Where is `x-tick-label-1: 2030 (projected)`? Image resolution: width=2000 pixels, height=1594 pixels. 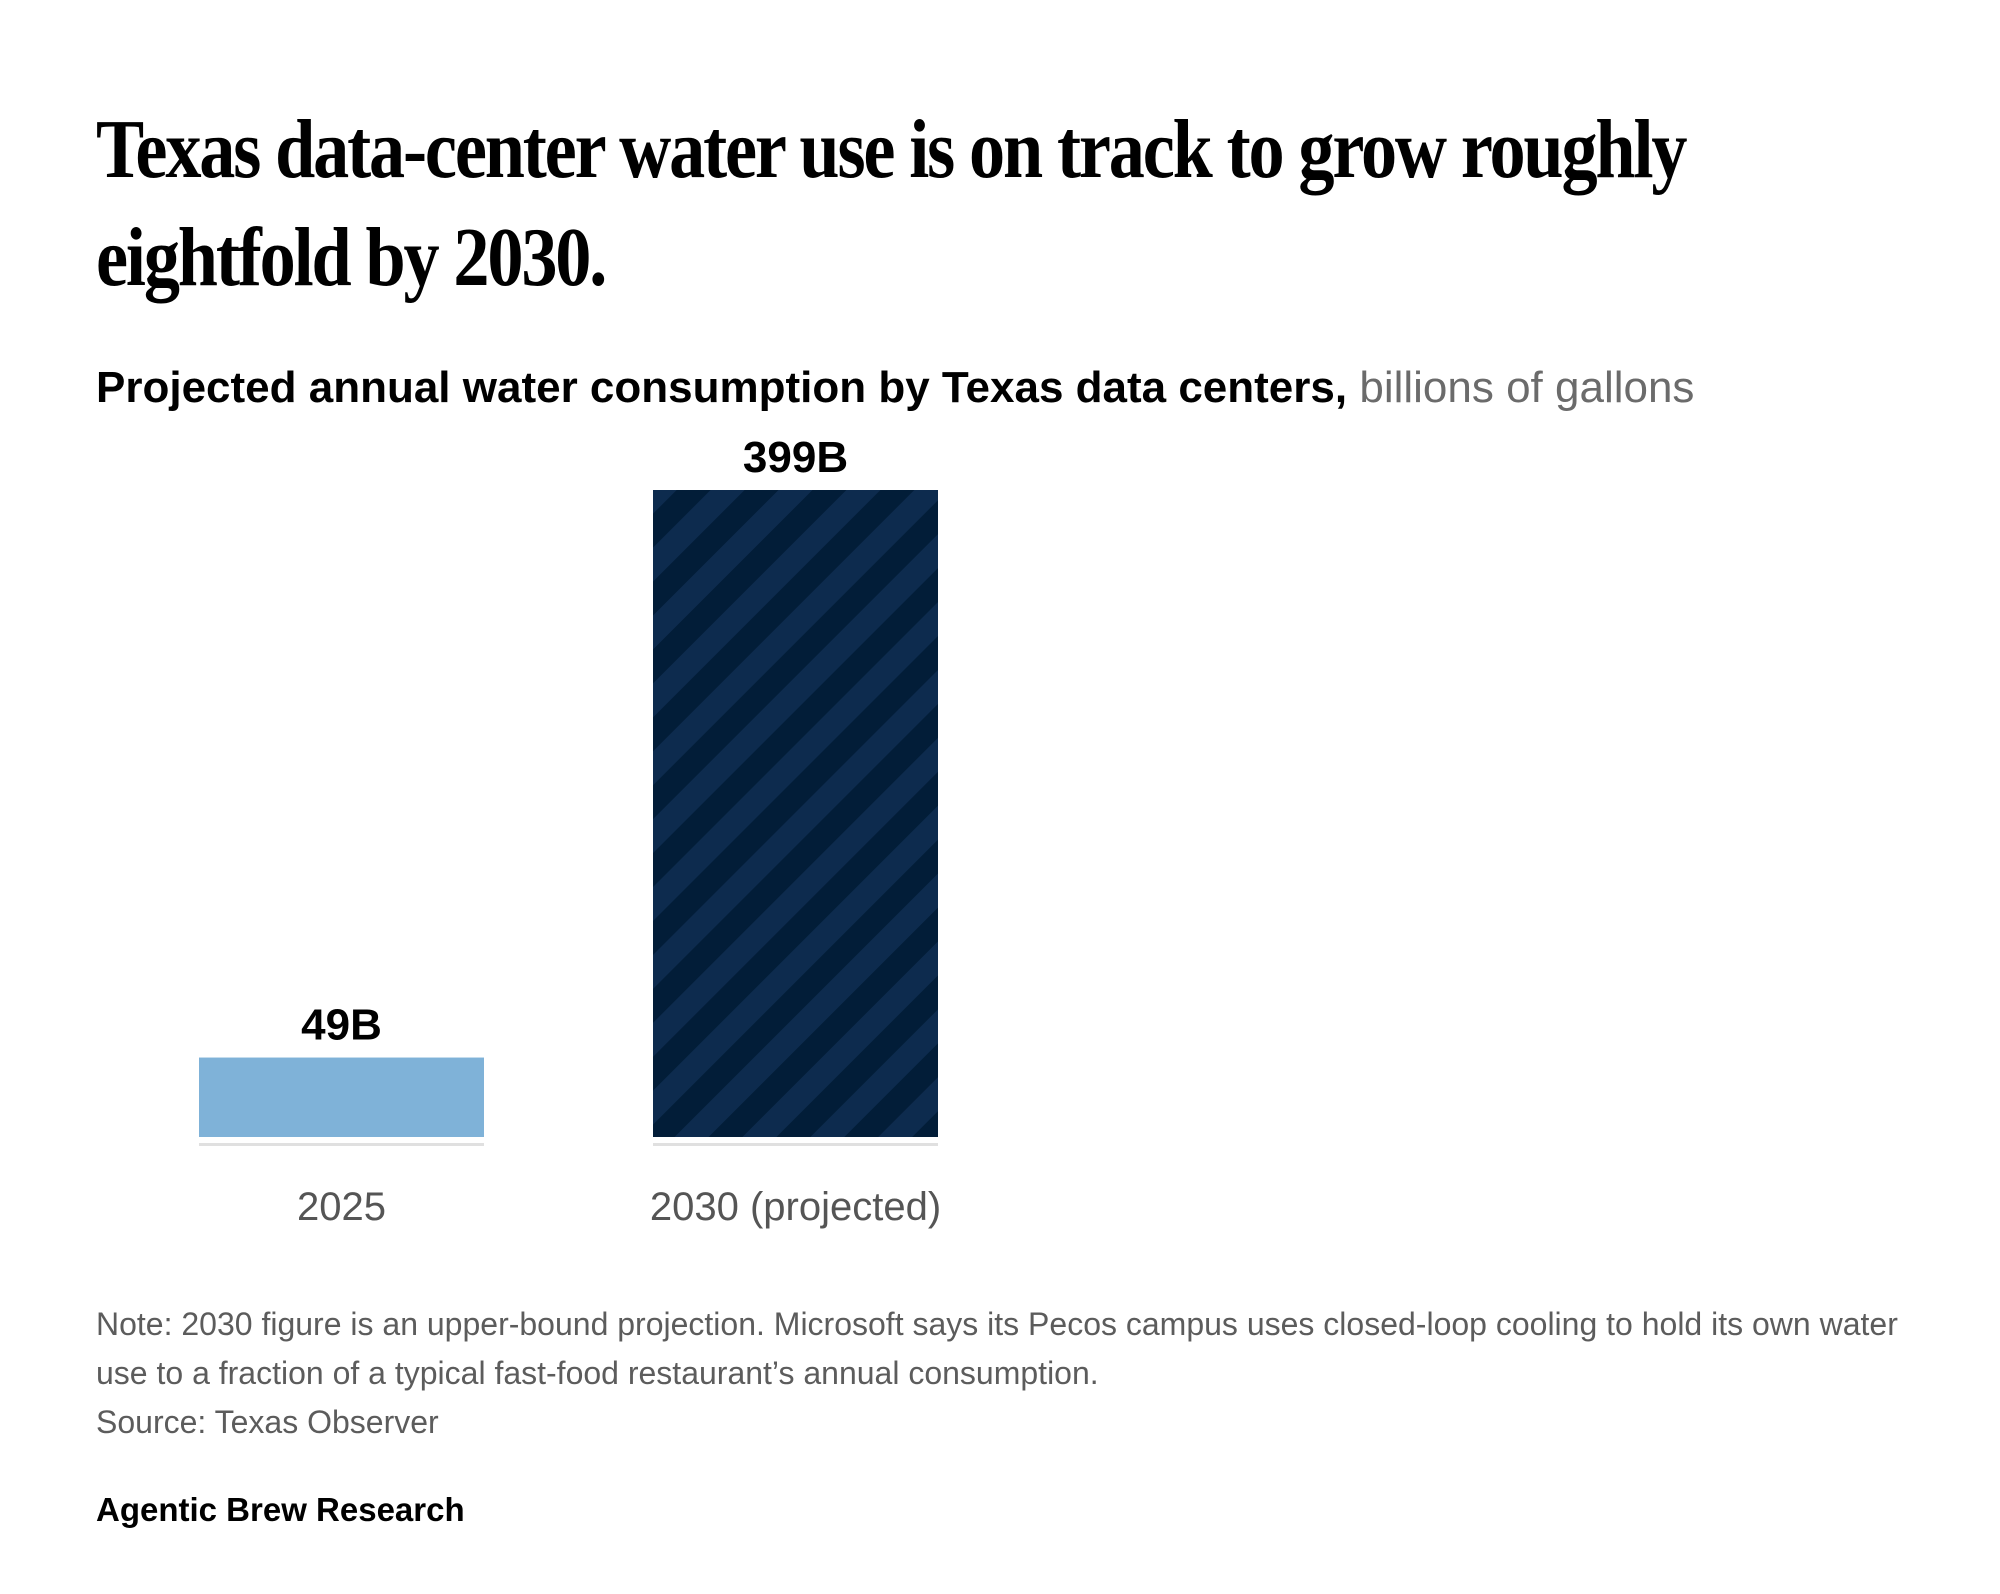
x-tick-label-1: 2030 (projected) is located at coordinates (795, 1207).